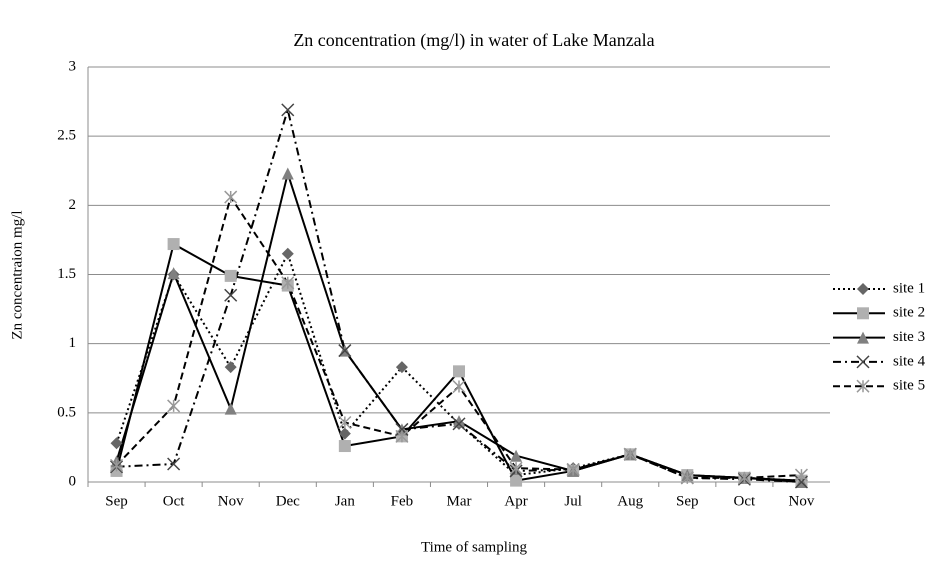 Image resolution: width=949 pixels, height=569 pixels. What do you see at coordinates (402, 501) in the screenshot?
I see `x-tick-label: Feb` at bounding box center [402, 501].